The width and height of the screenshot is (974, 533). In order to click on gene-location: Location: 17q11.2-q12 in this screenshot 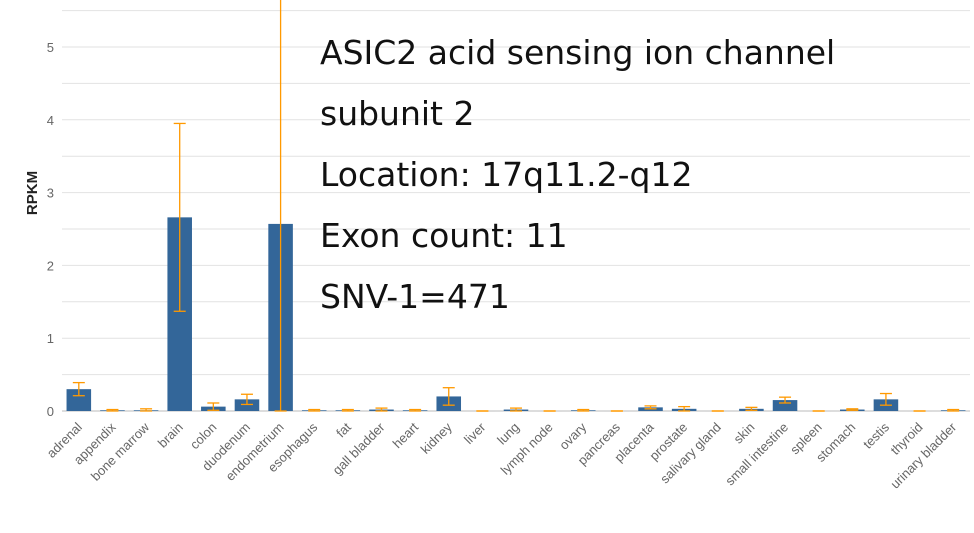, I will do `click(506, 174)`.